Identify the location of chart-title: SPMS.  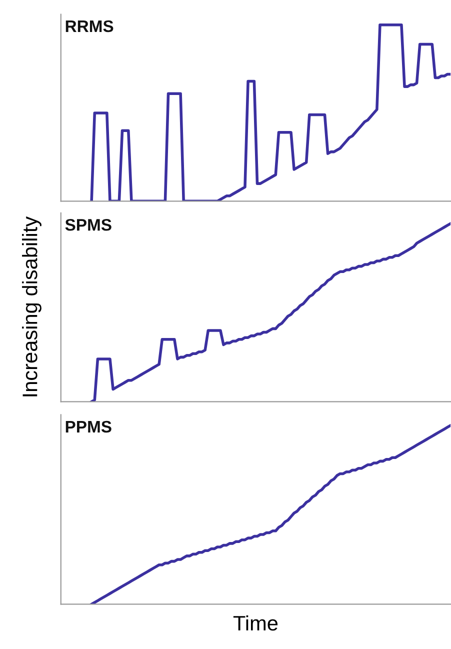
(88, 224).